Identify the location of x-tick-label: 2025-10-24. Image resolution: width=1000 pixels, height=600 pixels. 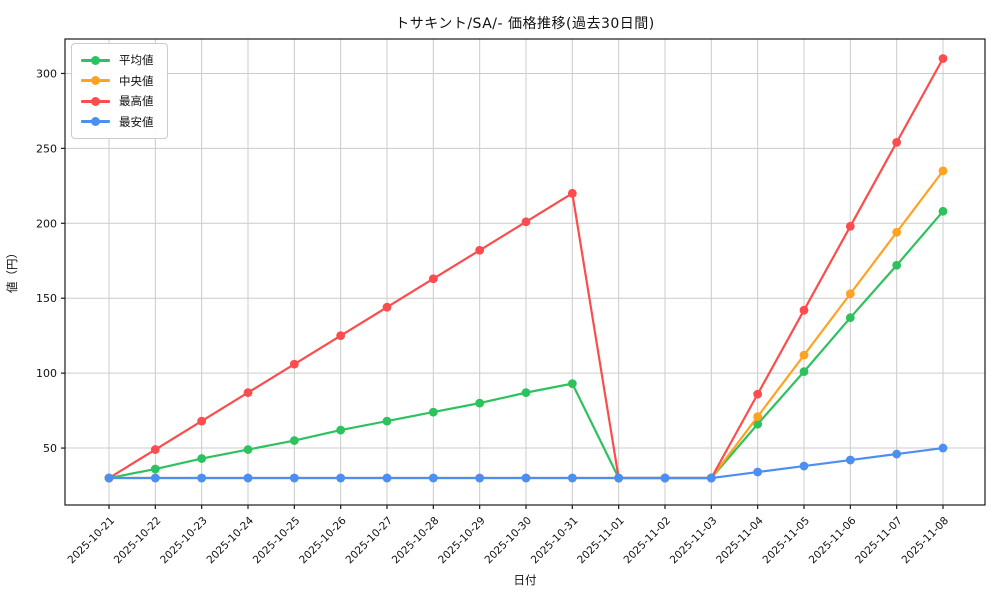
(230, 540).